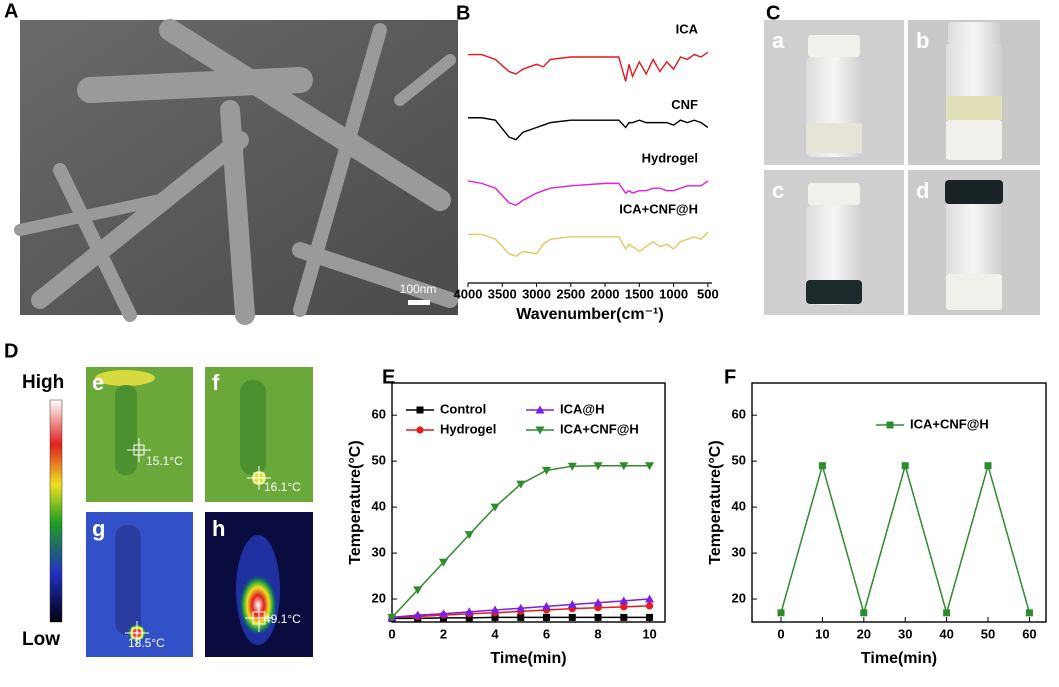 The height and width of the screenshot is (687, 1059). I want to click on panel-label: B, so click(463, 13).